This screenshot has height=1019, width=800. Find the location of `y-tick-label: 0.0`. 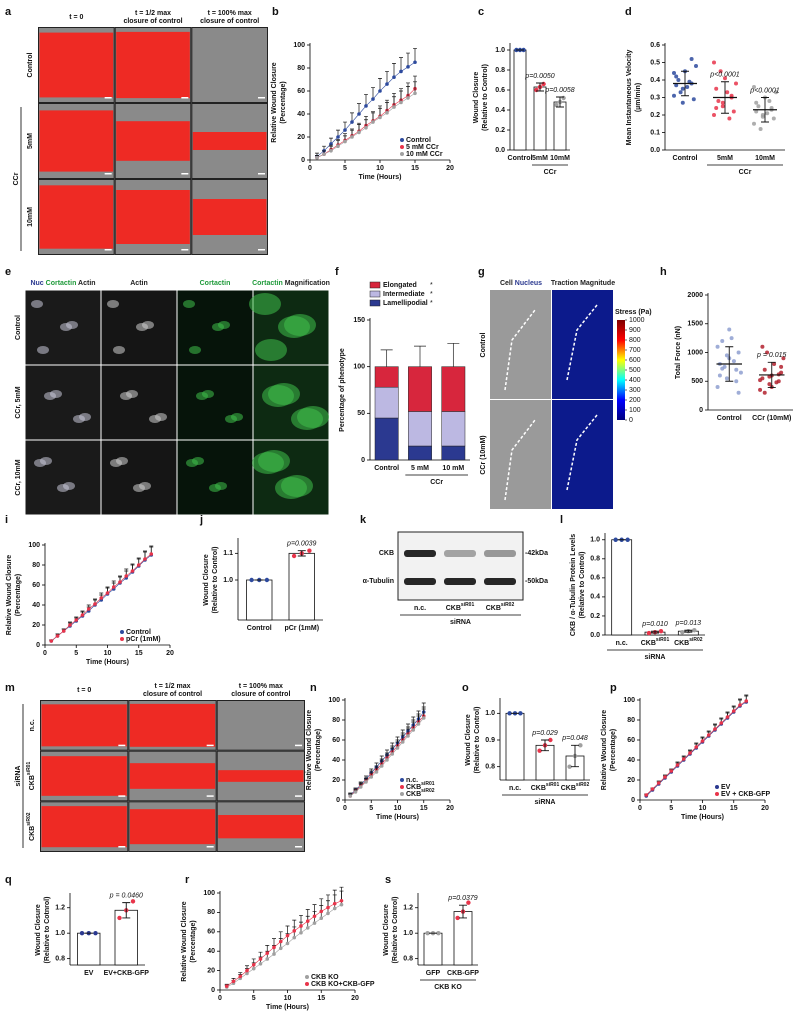

y-tick-label: 0.0 is located at coordinates (655, 150).